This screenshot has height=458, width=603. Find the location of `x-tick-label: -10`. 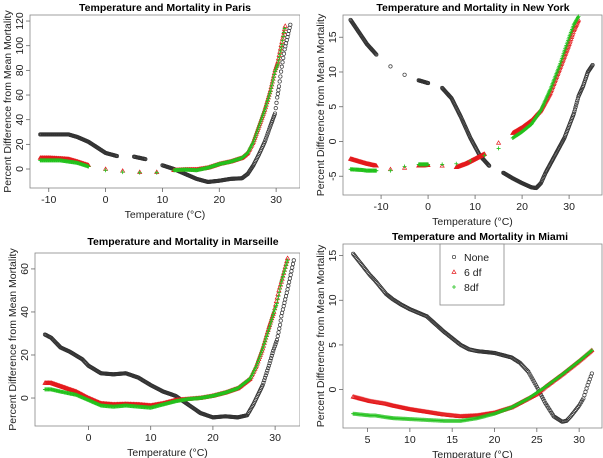

x-tick-label: -10 is located at coordinates (48, 200).